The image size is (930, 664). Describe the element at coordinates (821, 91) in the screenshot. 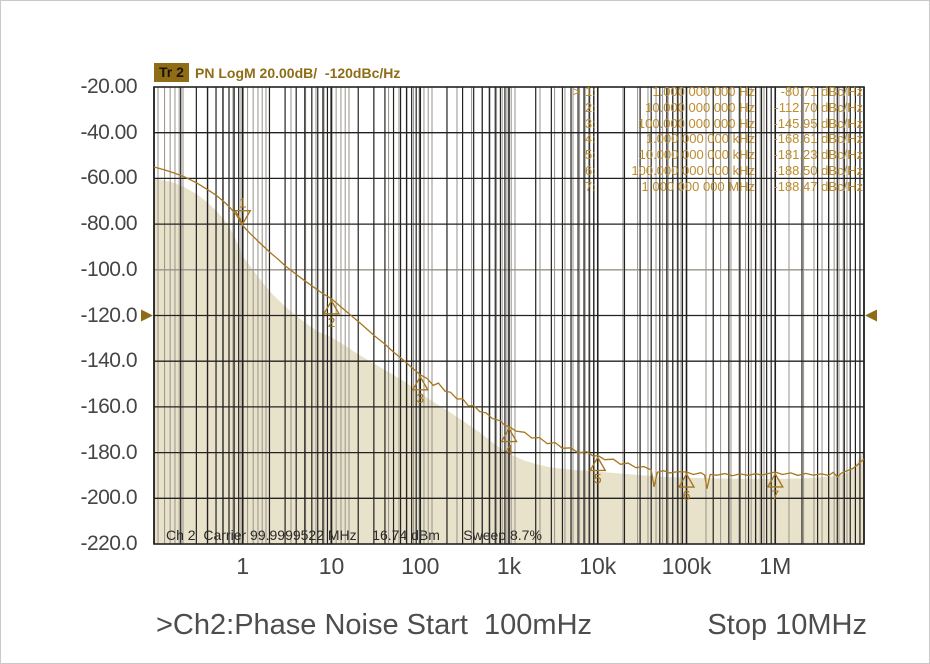

I see `marker-val: -80.71 dBc/Hz` at that location.